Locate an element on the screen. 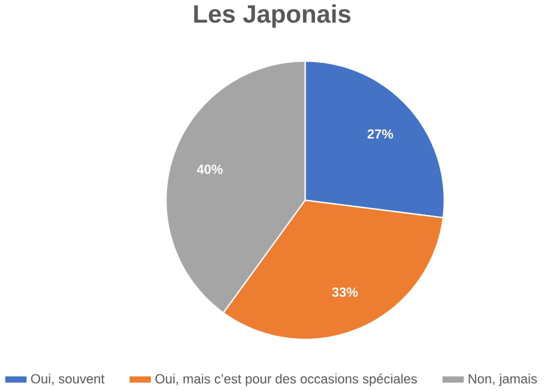 Image resolution: width=544 pixels, height=391 pixels. data-label: 27% is located at coordinates (381, 134).